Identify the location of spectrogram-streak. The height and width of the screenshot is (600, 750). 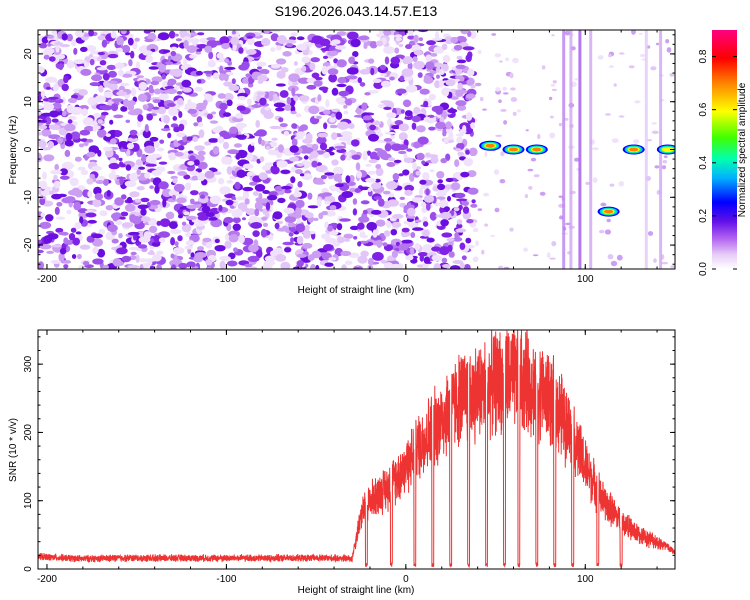
(646, 149).